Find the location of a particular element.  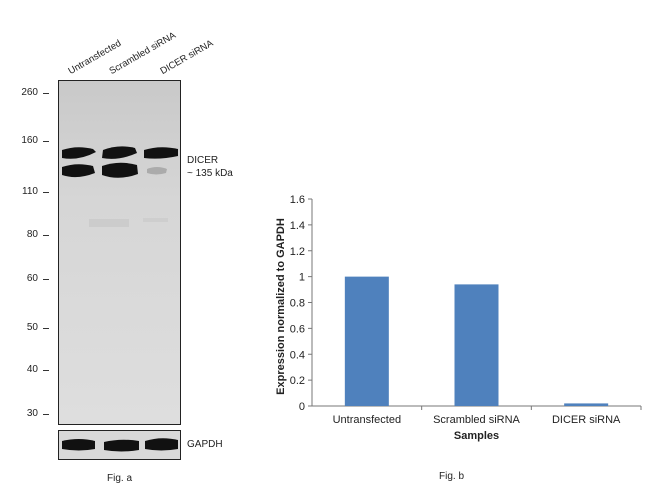

y-tick-label: 0.6 is located at coordinates (297, 329).